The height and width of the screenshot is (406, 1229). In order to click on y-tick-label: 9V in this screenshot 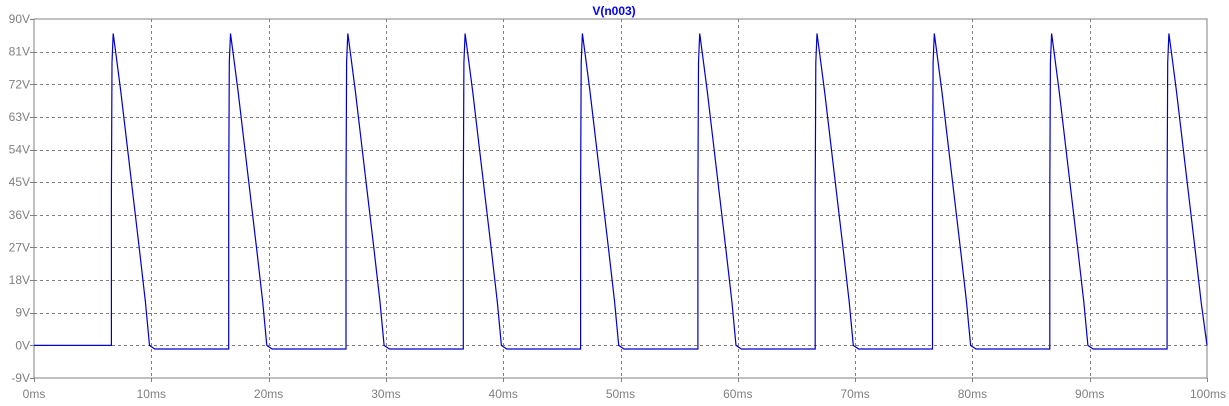, I will do `click(22, 313)`.